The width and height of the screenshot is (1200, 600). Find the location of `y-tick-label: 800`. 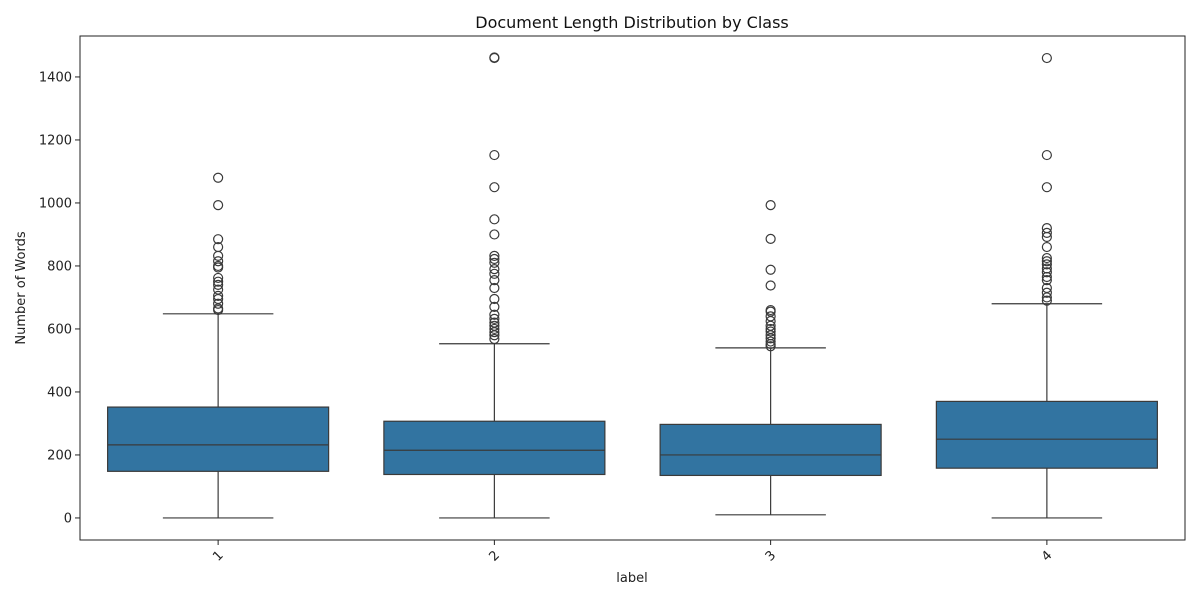

y-tick-label: 800 is located at coordinates (59, 266).